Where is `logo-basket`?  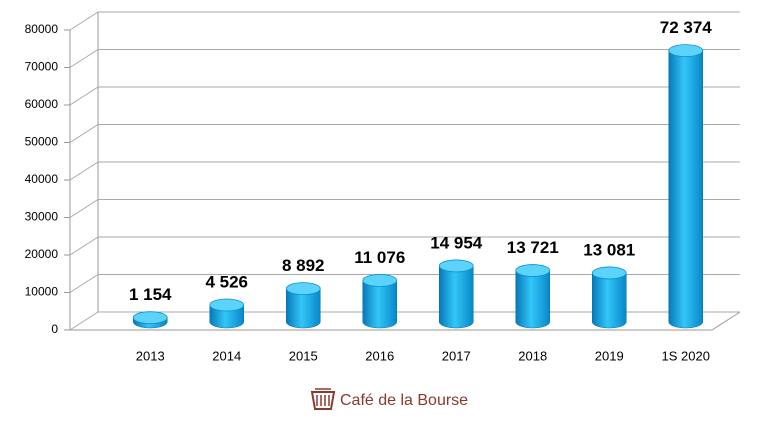 logo-basket is located at coordinates (323, 400).